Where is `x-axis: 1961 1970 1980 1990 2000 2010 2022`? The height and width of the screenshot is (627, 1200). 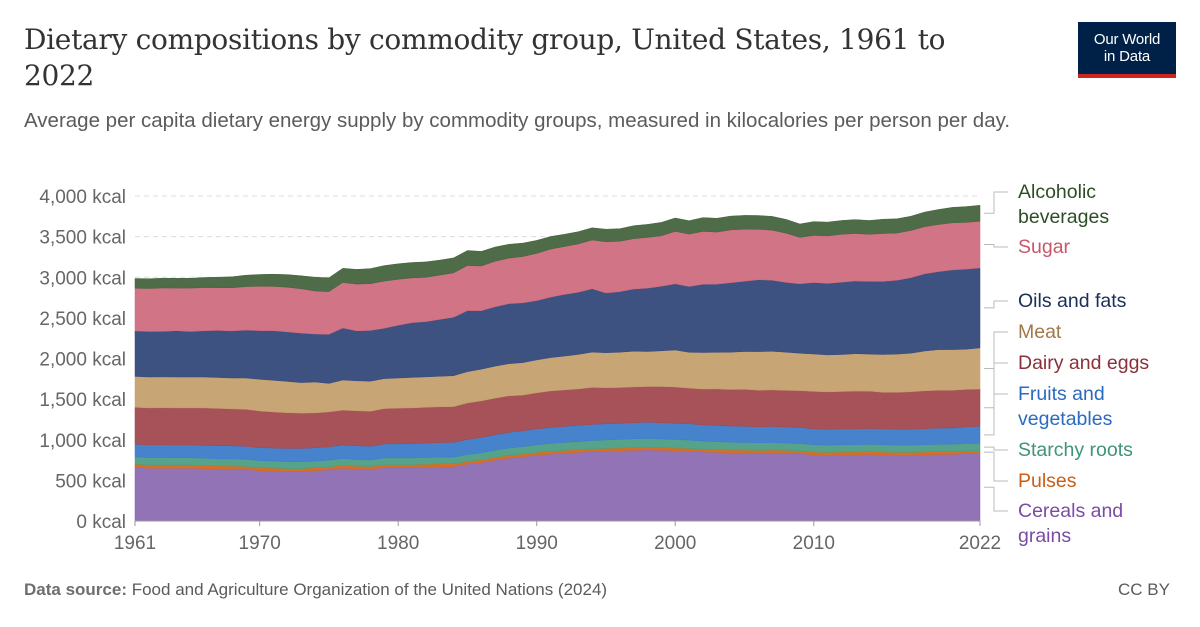 x-axis: 1961 1970 1980 1990 2000 2010 2022 is located at coordinates (557, 537).